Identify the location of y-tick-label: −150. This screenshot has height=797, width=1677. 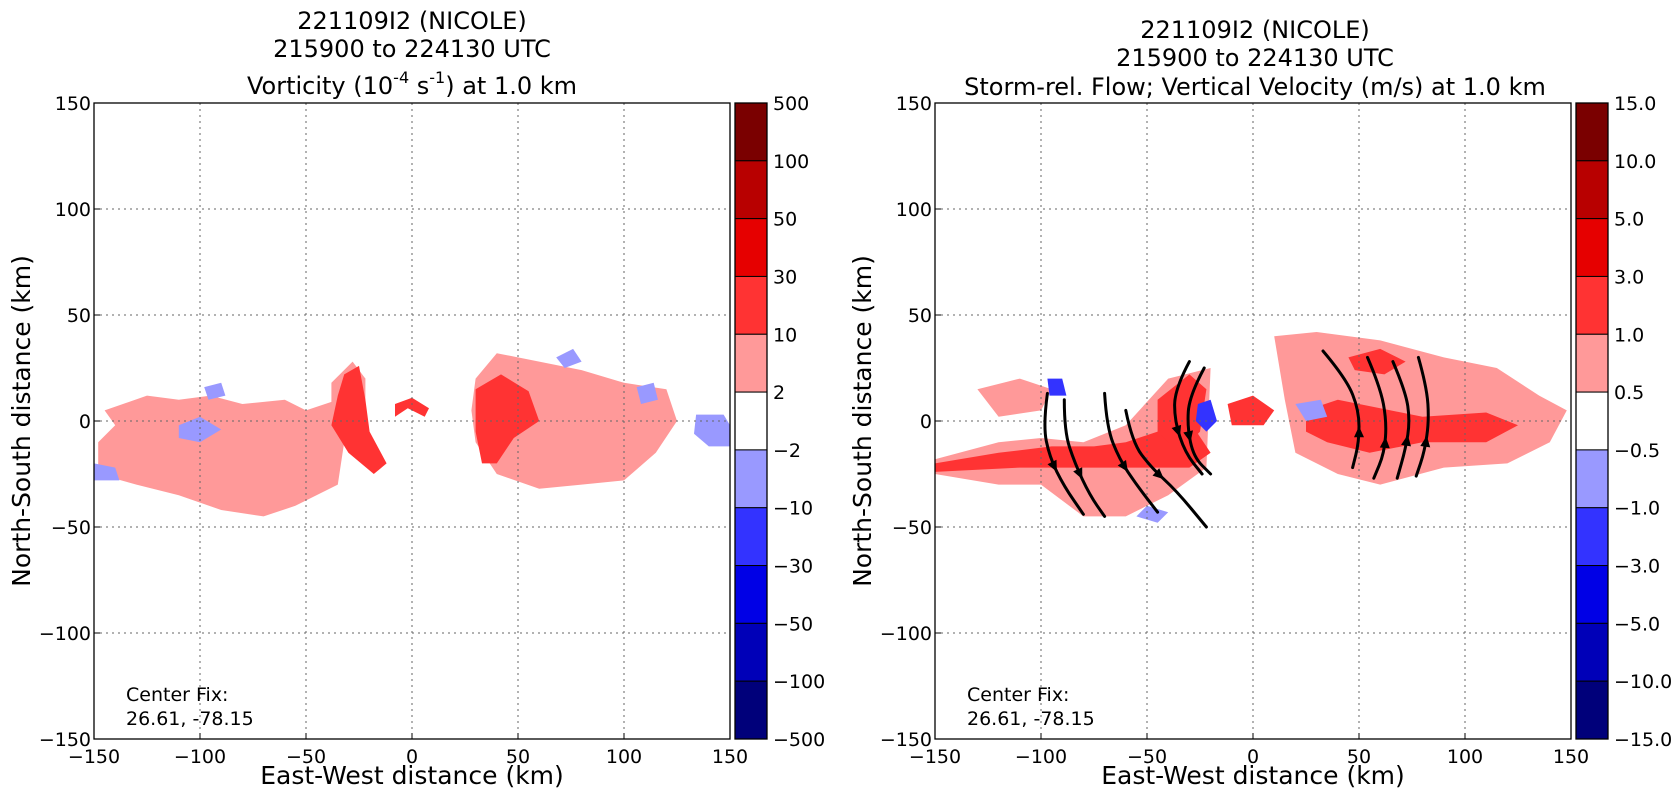
(65, 740).